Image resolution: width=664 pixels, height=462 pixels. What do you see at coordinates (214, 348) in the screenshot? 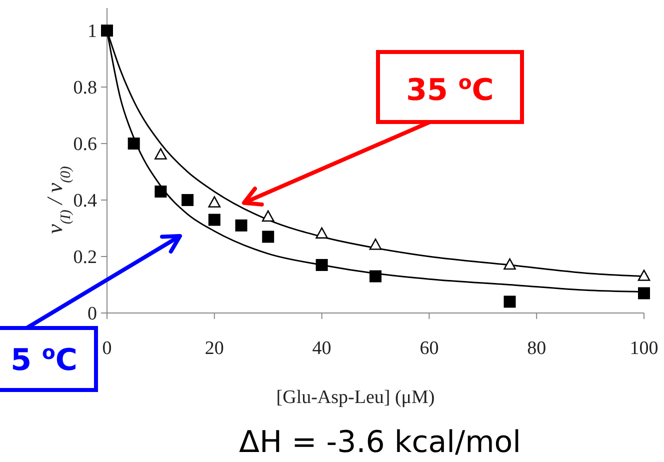
I see `x-tick-label: 20` at bounding box center [214, 348].